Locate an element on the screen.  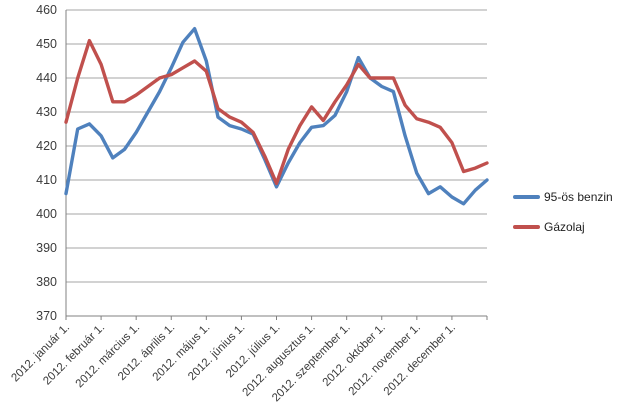
y-tick-label: 440 is located at coordinates (46, 78).